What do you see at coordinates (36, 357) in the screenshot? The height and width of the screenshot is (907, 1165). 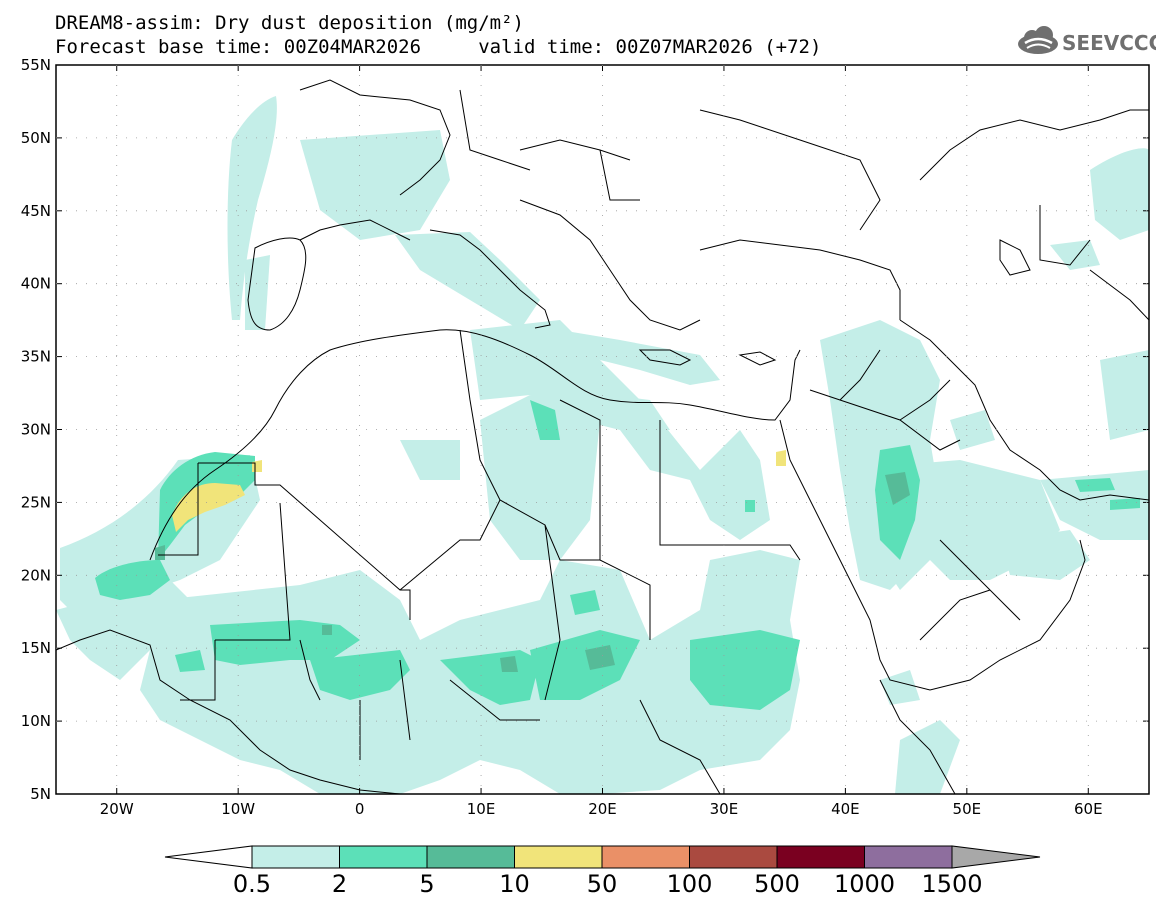 I see `lat-tick-label: 35N` at bounding box center [36, 357].